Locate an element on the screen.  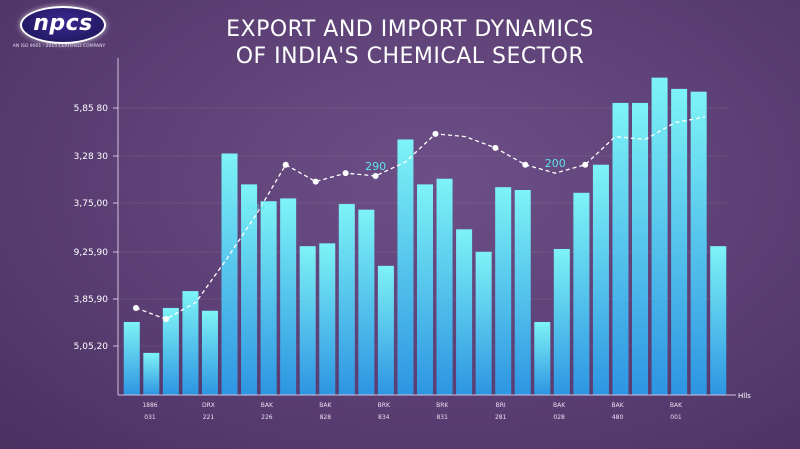
x-tick-label-bottom: 221 is located at coordinates (209, 417).